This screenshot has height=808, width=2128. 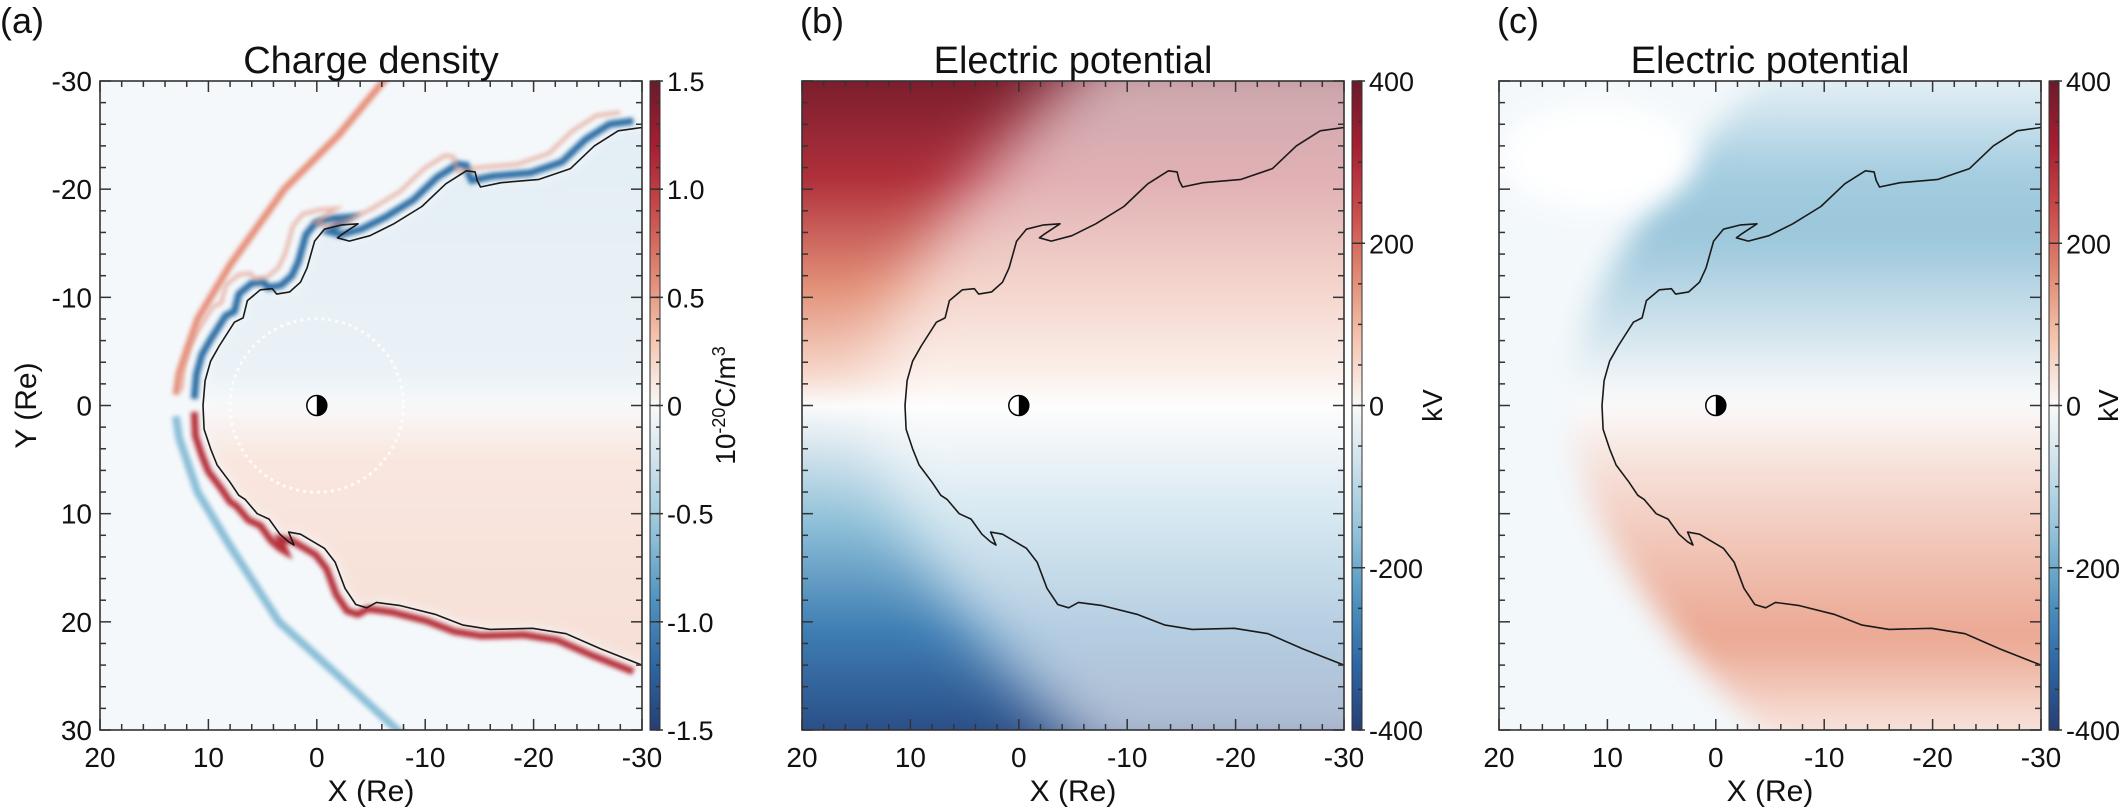 I want to click on y-tick-label: 0, so click(x=84, y=406).